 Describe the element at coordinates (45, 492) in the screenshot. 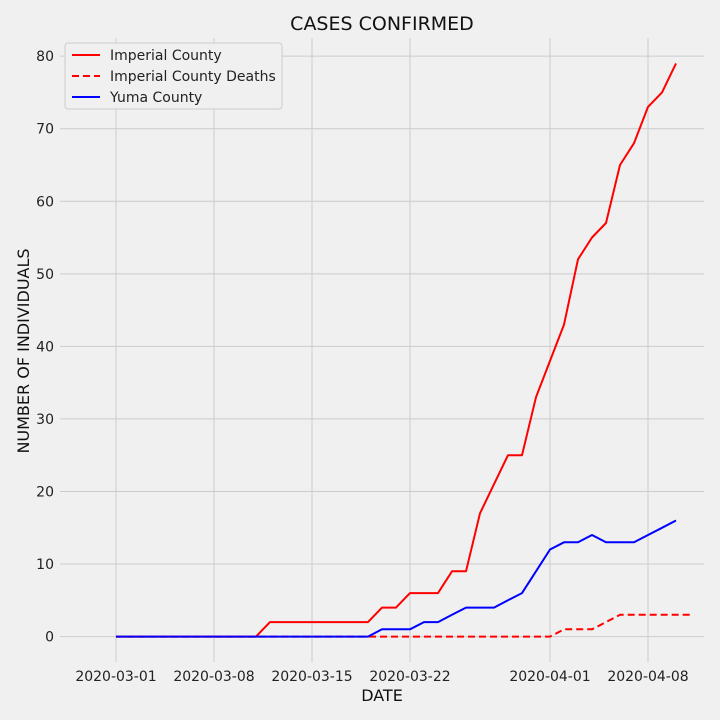

I see `y-tick-label: 20` at that location.